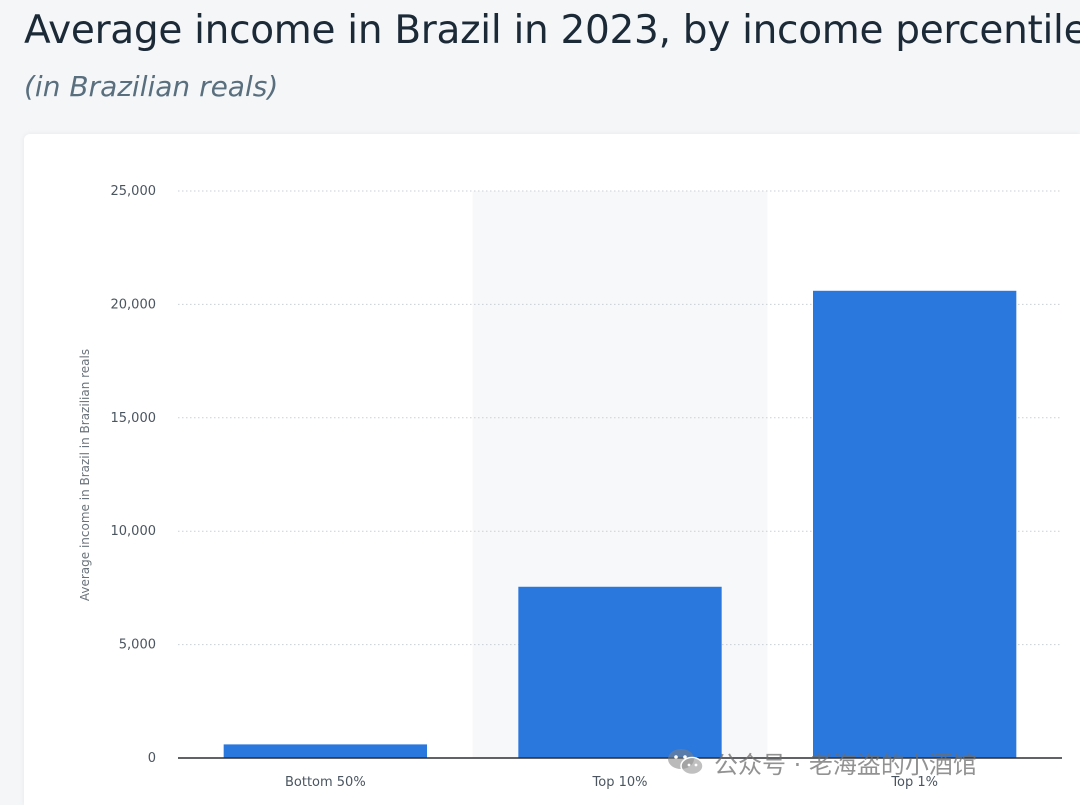  Describe the element at coordinates (134, 191) in the screenshot. I see `y-tick-label: 25,000` at that location.